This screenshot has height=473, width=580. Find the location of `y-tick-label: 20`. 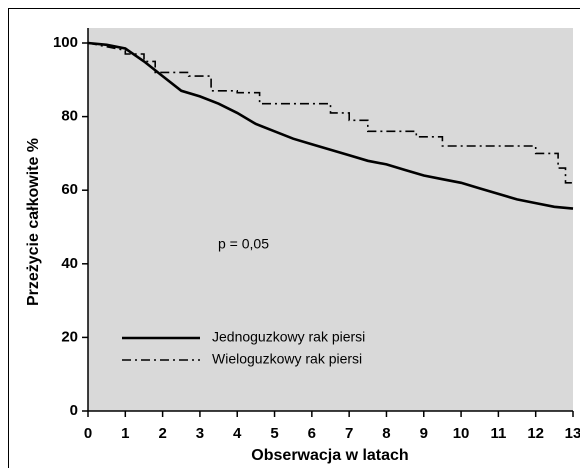

y-tick-label: 20 is located at coordinates (69, 336).